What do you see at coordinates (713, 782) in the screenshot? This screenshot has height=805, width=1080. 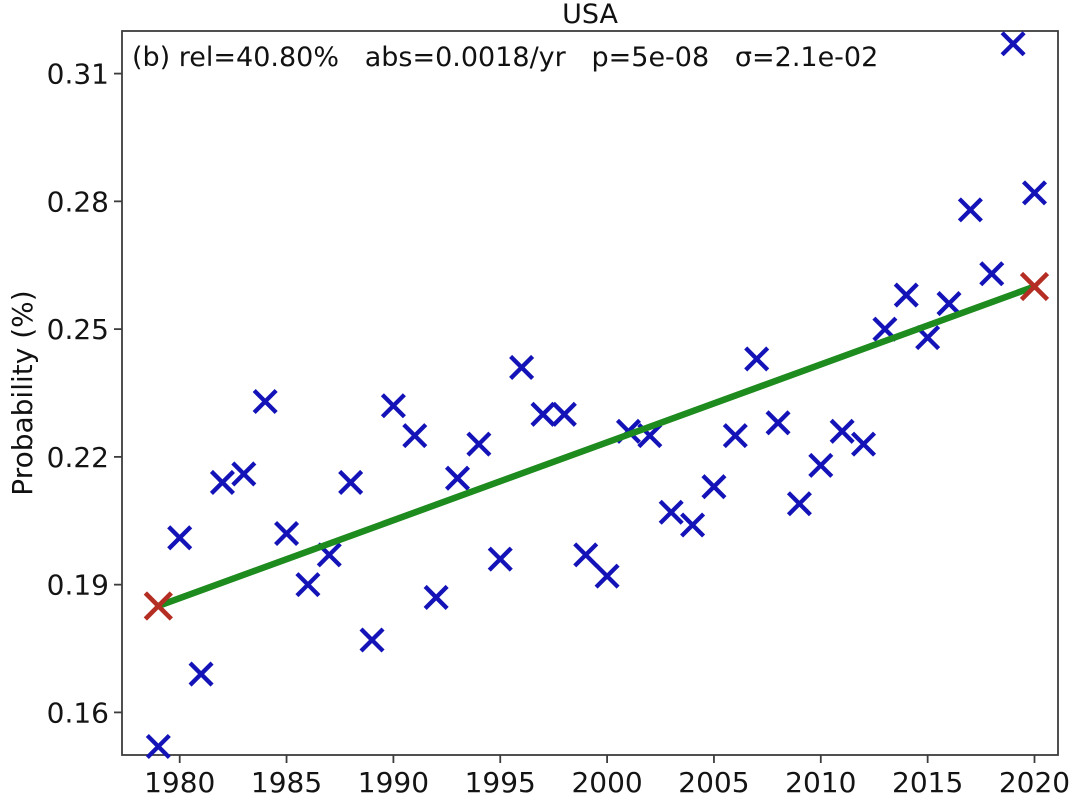 I see `x-tick-label: 2005` at bounding box center [713, 782].